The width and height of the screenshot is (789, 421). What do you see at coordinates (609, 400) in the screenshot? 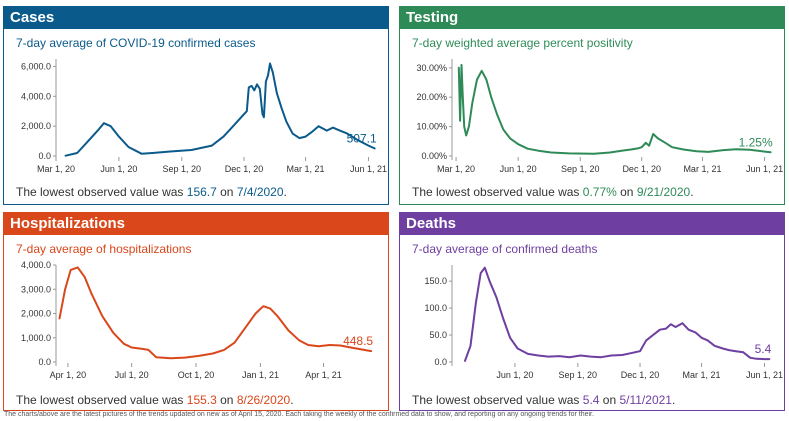
I see `deaths-note-mid: on` at bounding box center [609, 400].